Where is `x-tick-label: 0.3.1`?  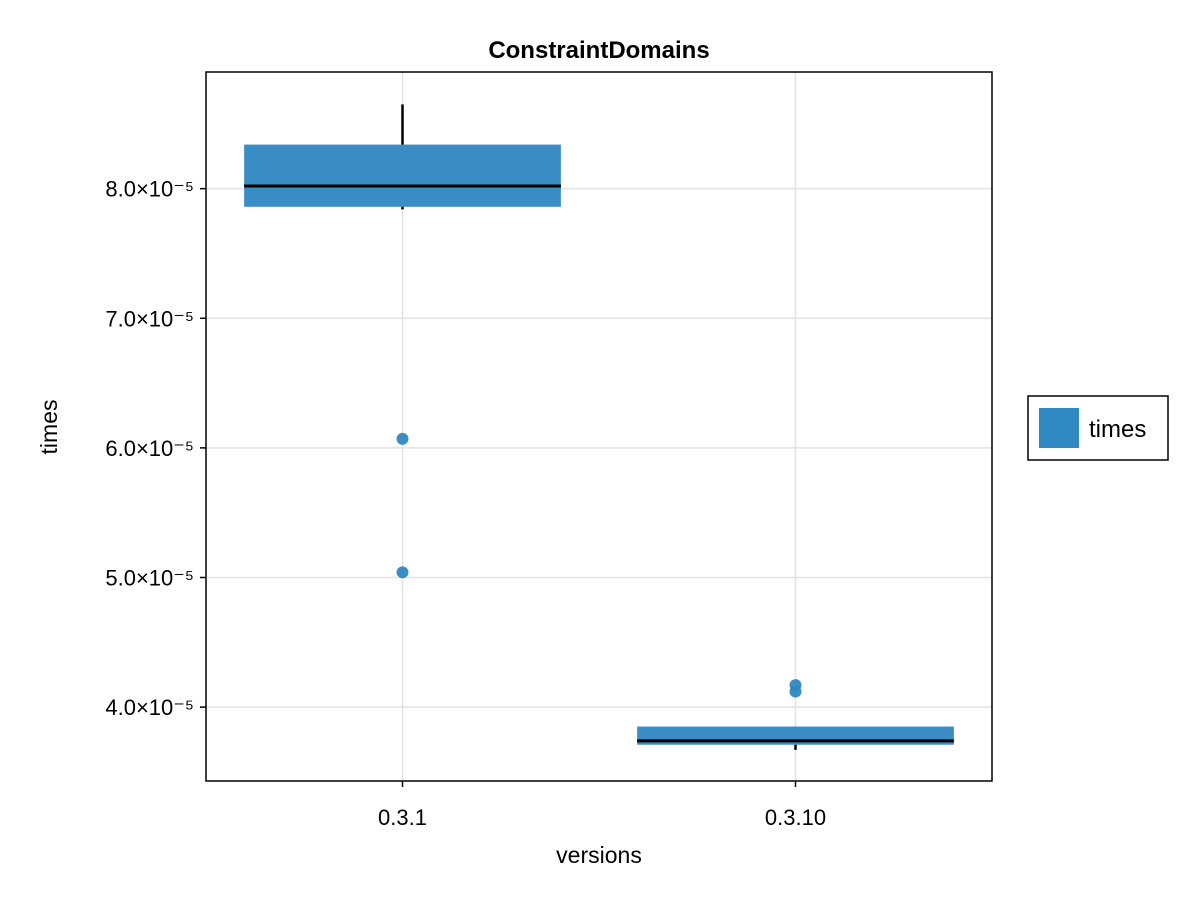
x-tick-label: 0.3.1 is located at coordinates (402, 817).